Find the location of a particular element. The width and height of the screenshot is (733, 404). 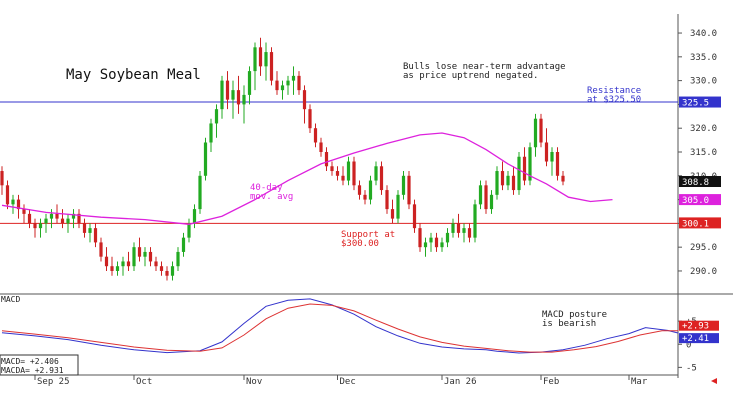

y-tick-label: 320.0 is located at coordinates (703, 129).